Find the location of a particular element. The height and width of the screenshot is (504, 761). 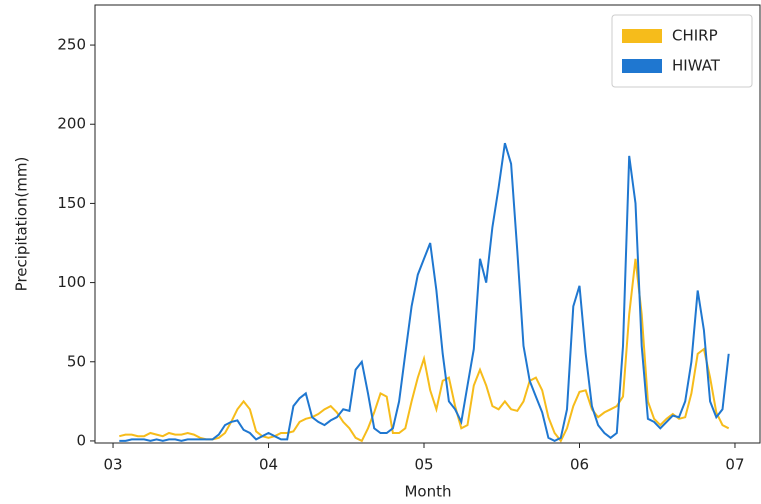

legend-label: HIWAT is located at coordinates (696, 66).